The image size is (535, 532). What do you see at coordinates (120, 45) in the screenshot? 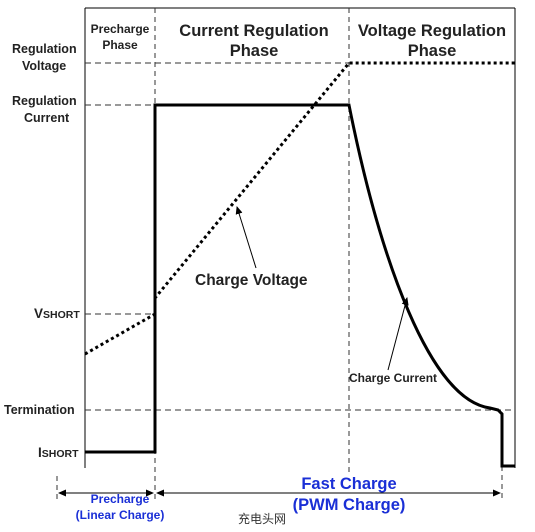
I see `precharge-phase-label-2: Phase` at bounding box center [120, 45].